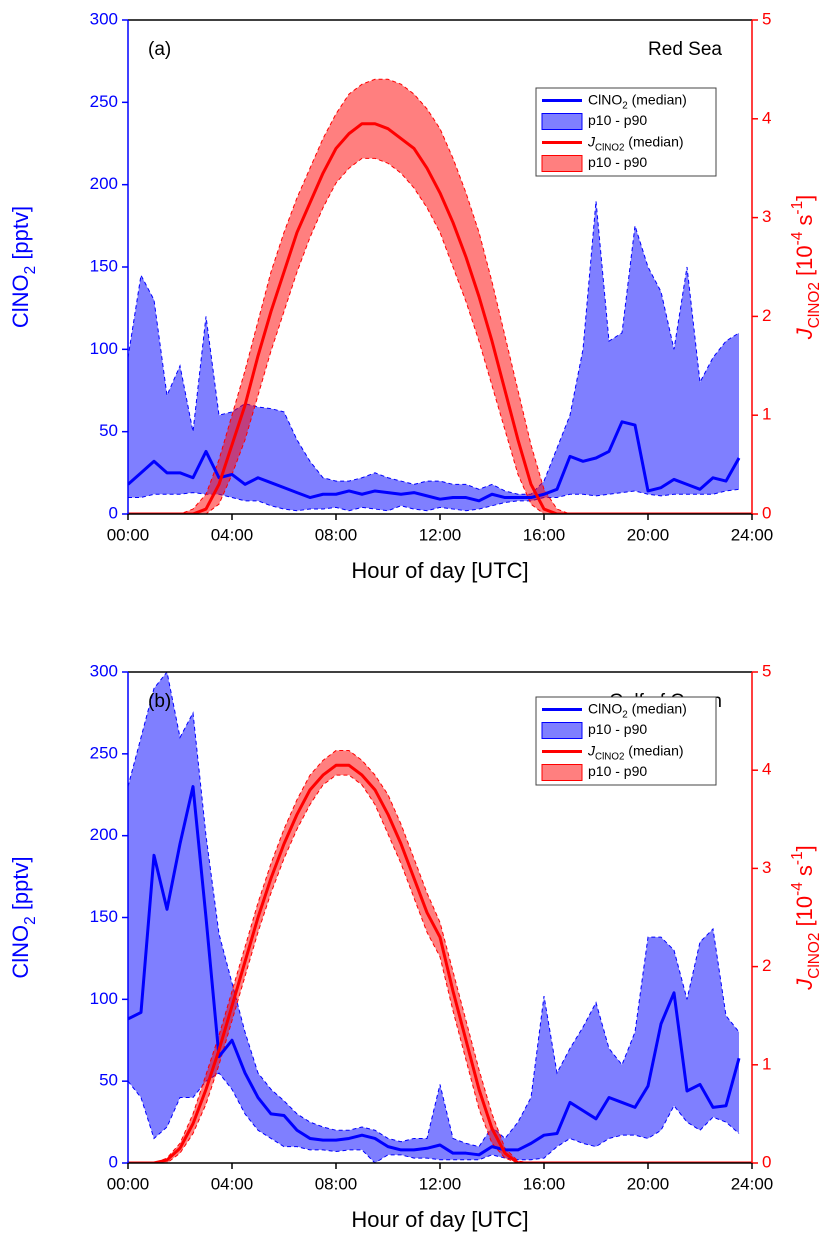  What do you see at coordinates (20, 301) in the screenshot?
I see `y-axis-label-part: ClNO` at bounding box center [20, 301].